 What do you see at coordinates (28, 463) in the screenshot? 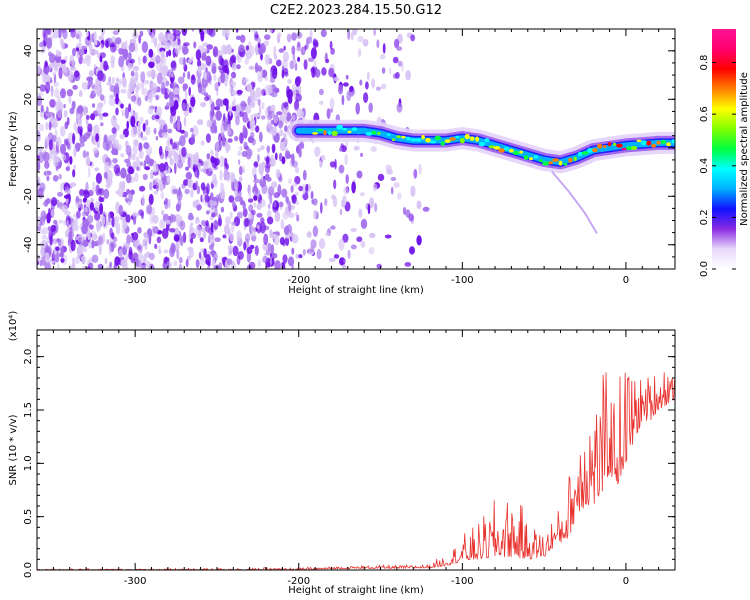
I see `y-tick-label: 1.0` at bounding box center [28, 463].